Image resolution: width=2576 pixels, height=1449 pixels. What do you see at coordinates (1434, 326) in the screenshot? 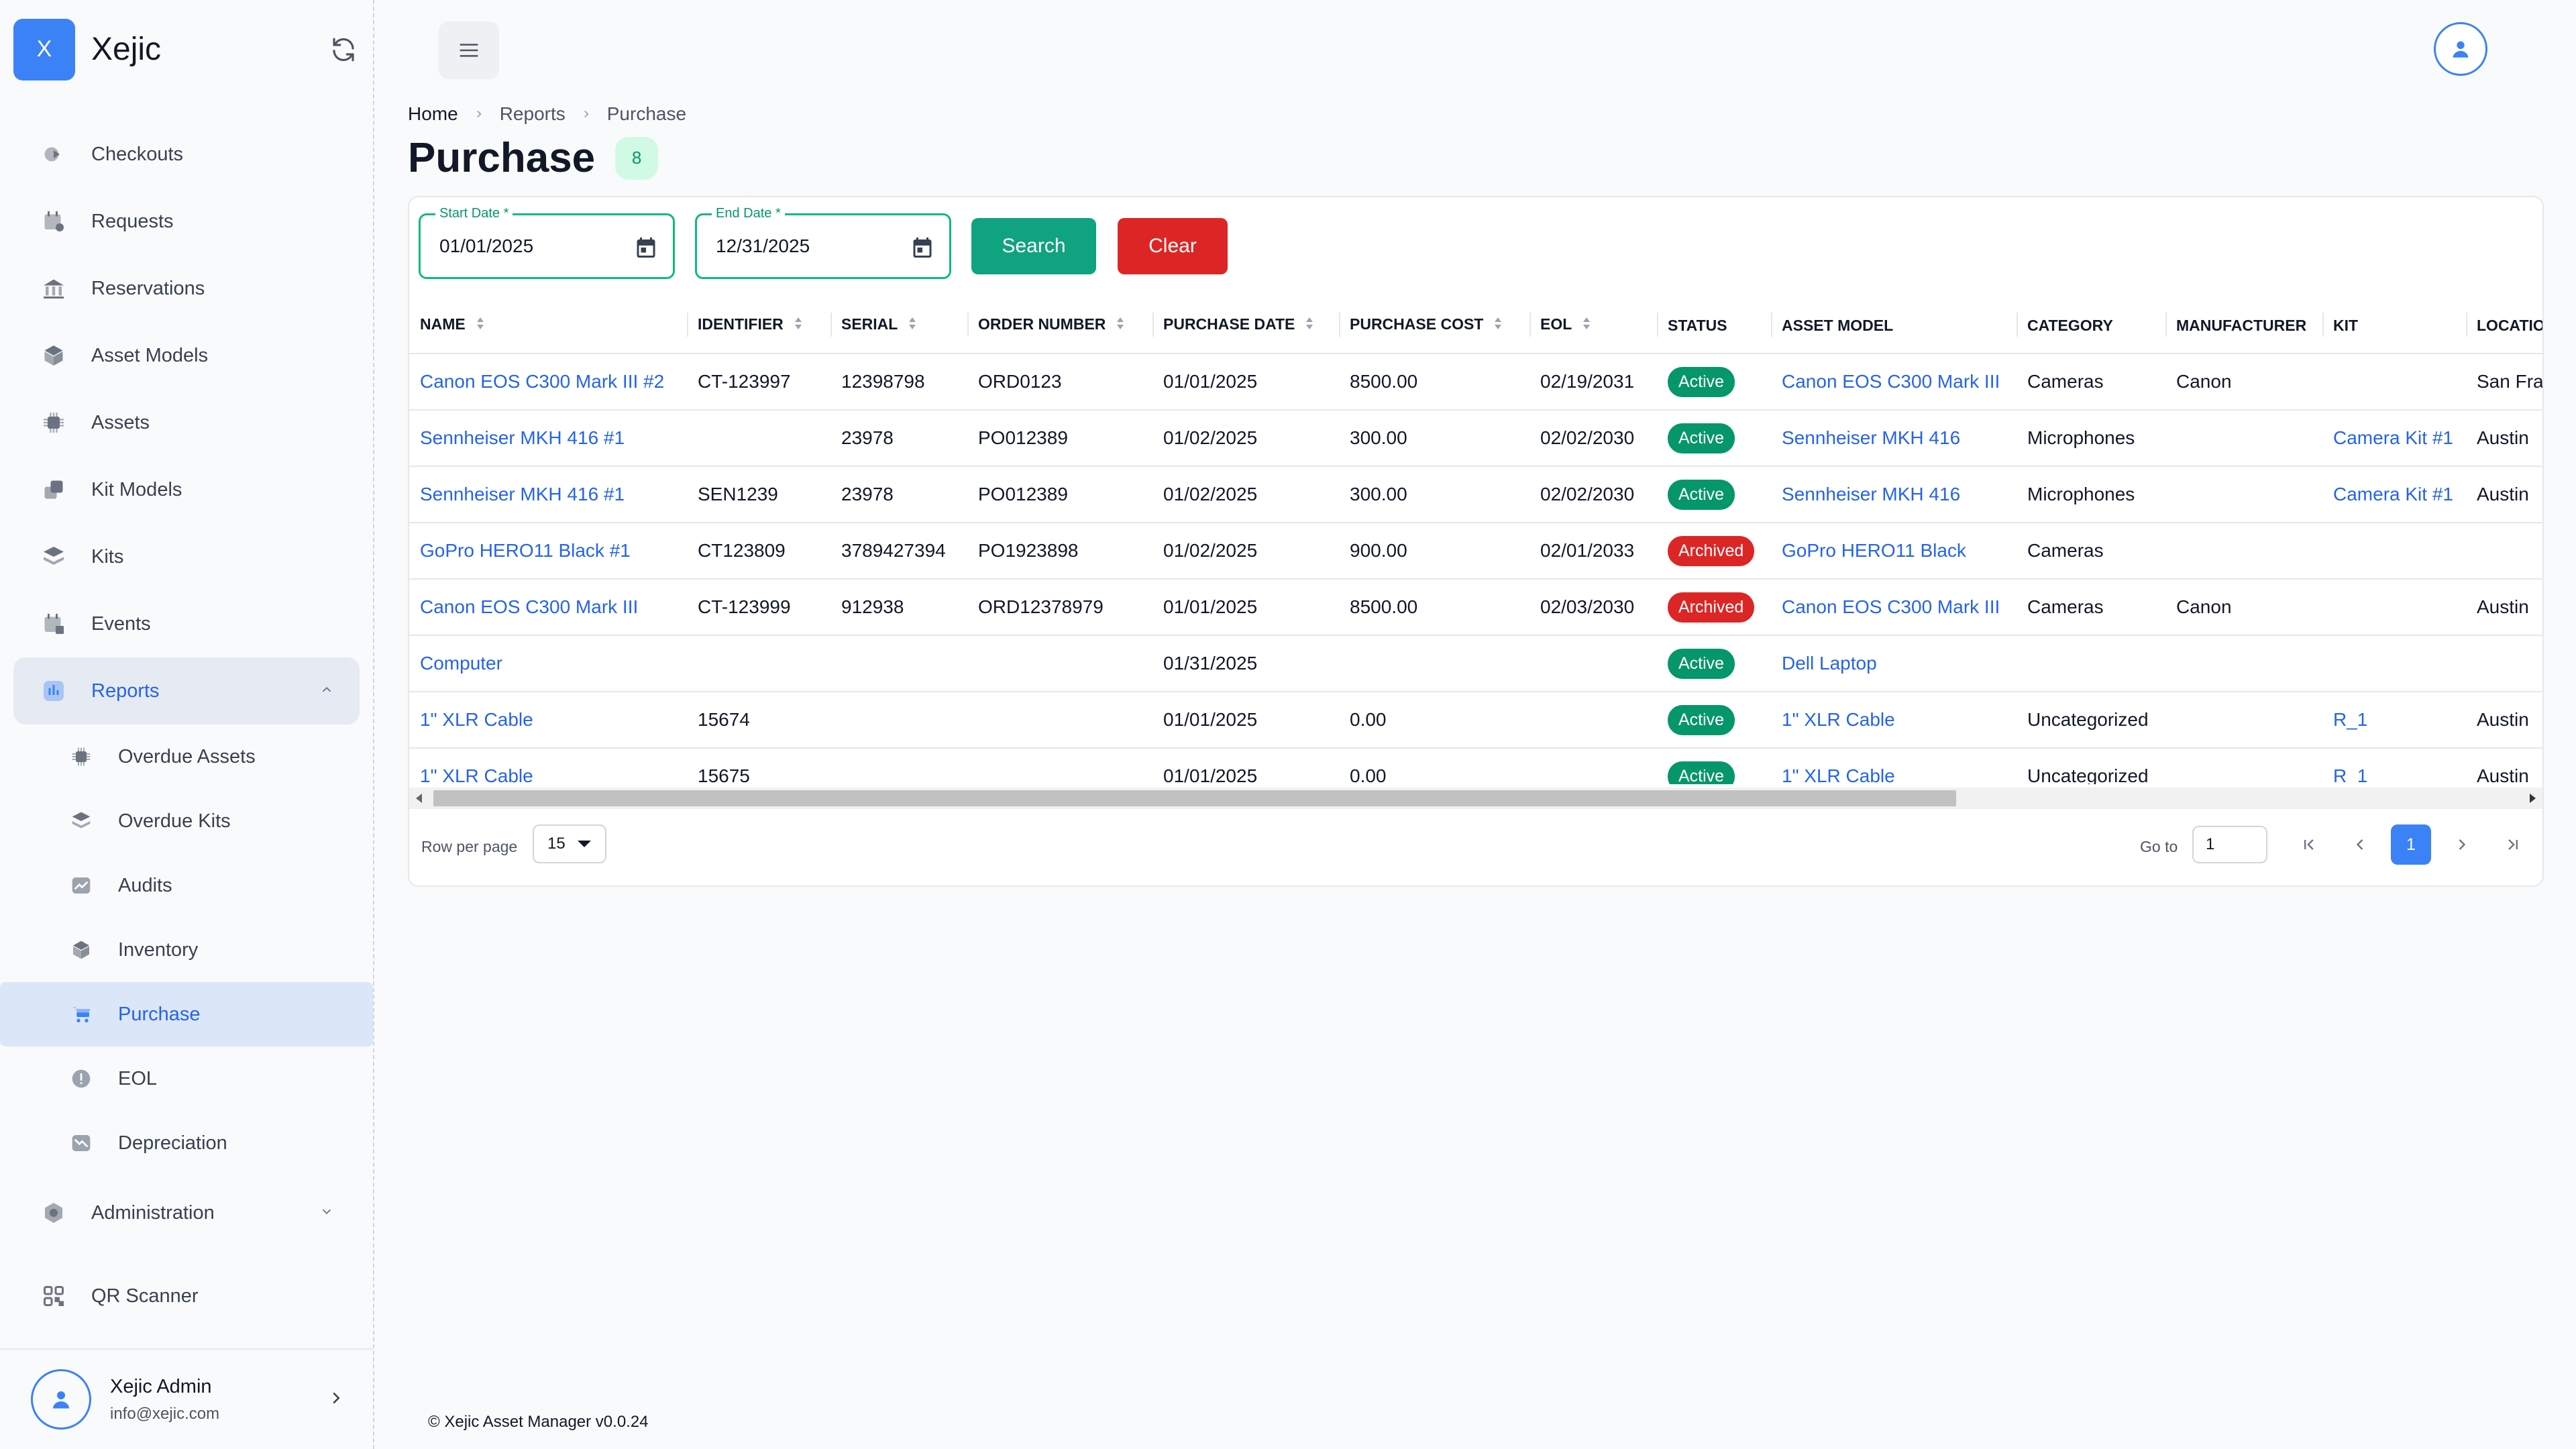
I see `column-header: PURCHASE COST` at bounding box center [1434, 326].